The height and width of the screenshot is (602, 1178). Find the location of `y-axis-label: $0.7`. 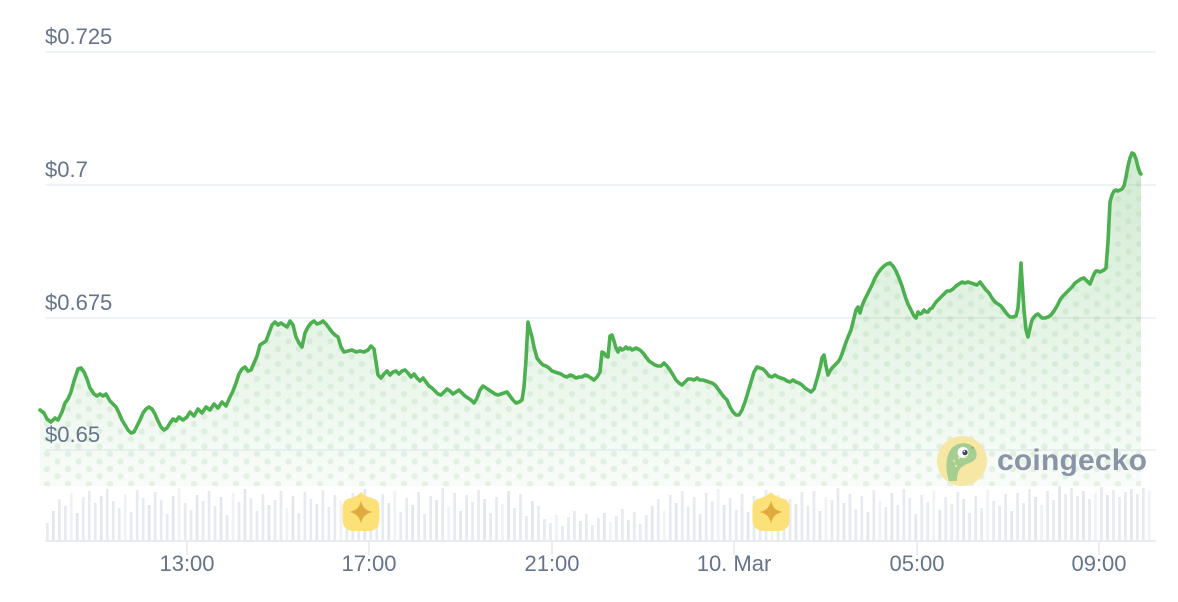

y-axis-label: $0.7 is located at coordinates (66, 169).